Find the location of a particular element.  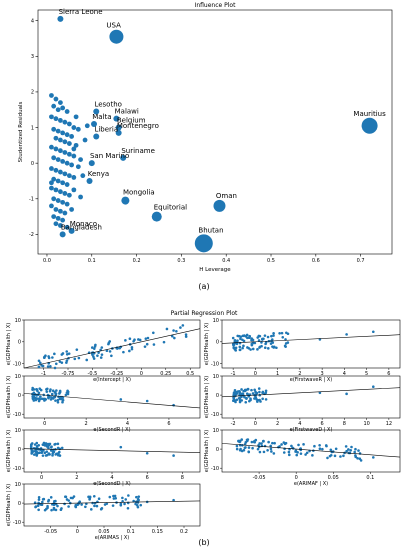

x-tick-label: -1 is located at coordinates (233, 374).